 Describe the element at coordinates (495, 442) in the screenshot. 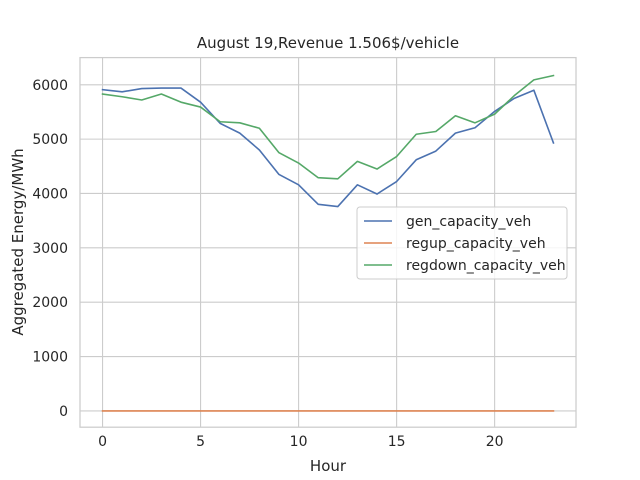

I see `x-tick-label: 20` at that location.